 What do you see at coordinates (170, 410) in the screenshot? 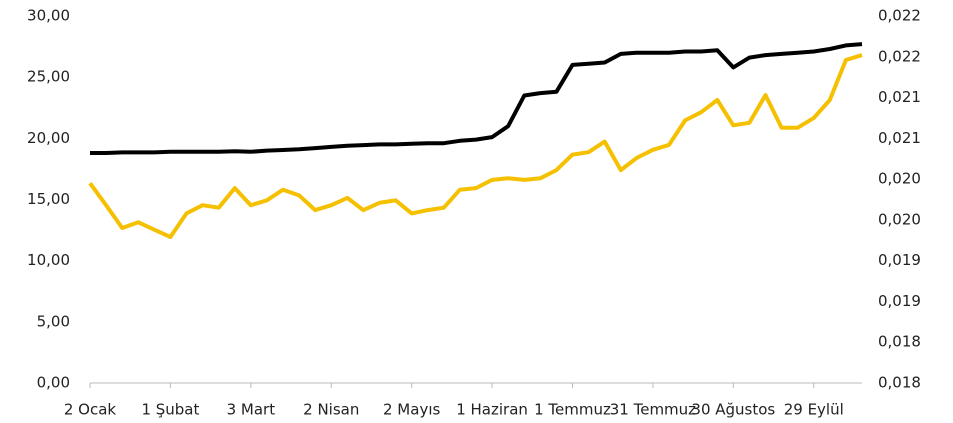
I see `x-tick-label: 1 Şubat` at bounding box center [170, 410].